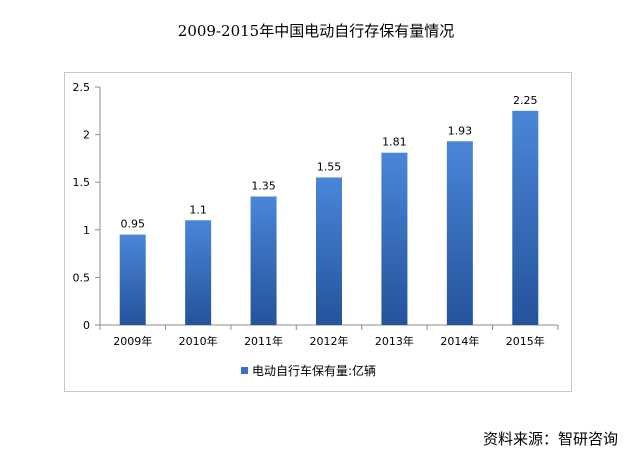 This screenshot has height=472, width=632. Describe the element at coordinates (316, 31) in the screenshot. I see `chart-title: 2009-2015年中国电动自行存保有量情况` at that location.